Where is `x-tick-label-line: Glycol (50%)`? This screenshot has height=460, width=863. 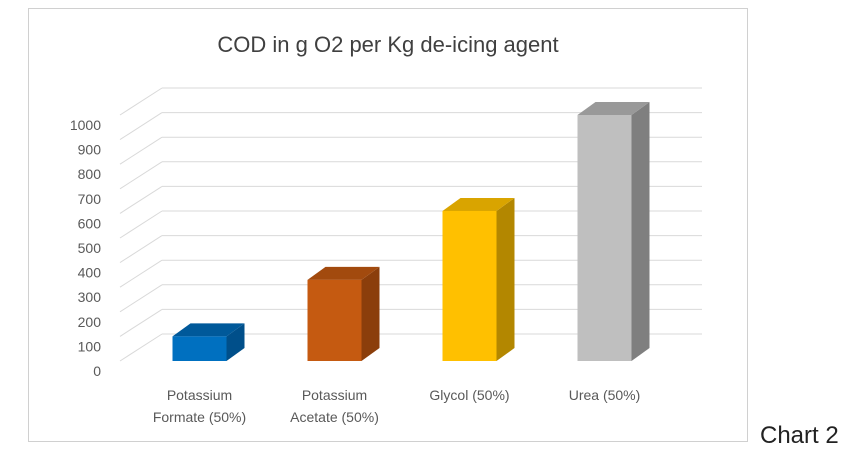
x-tick-label-line: Glycol (50%) is located at coordinates (469, 395).